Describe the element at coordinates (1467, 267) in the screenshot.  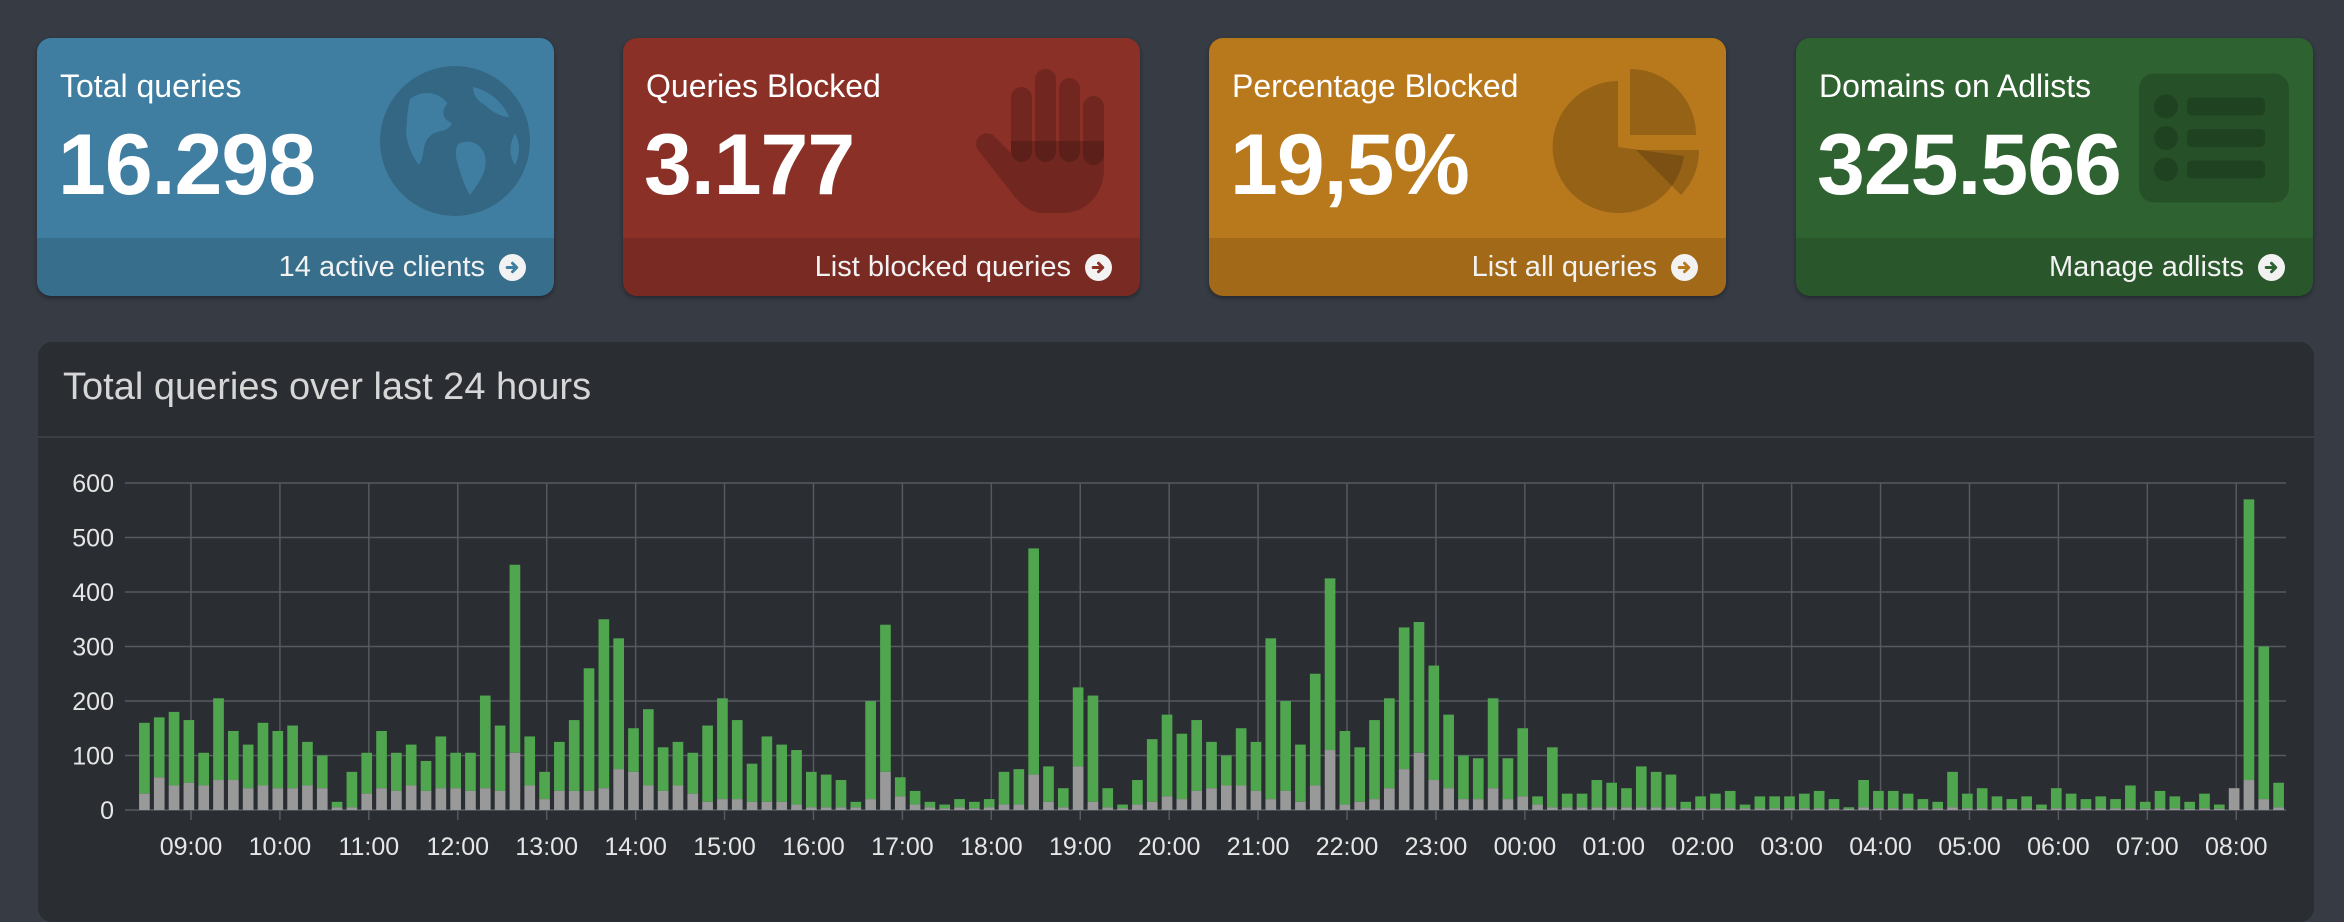
I see `list-all-queries-link: List all queries` at that location.